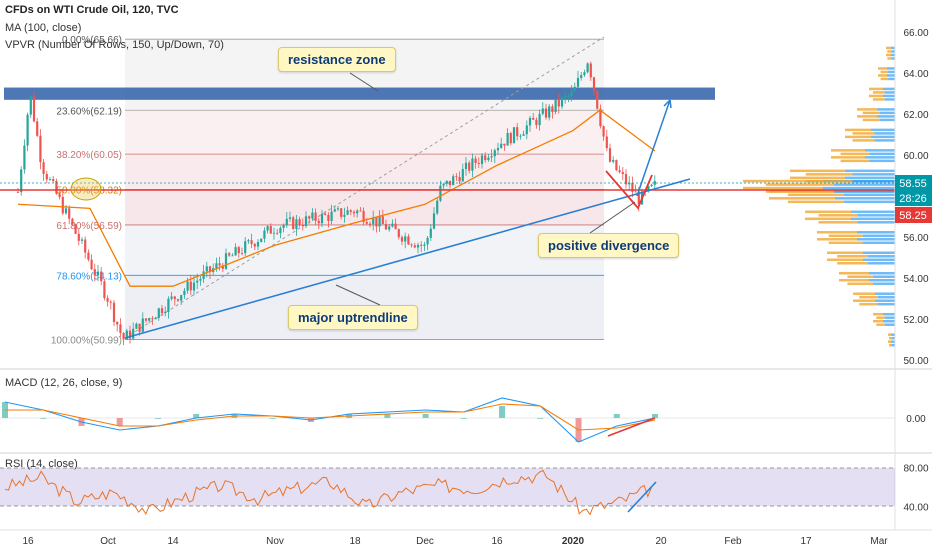 The image size is (932, 550). I want to click on rsi-tick-label: 80.00, so click(915, 469).